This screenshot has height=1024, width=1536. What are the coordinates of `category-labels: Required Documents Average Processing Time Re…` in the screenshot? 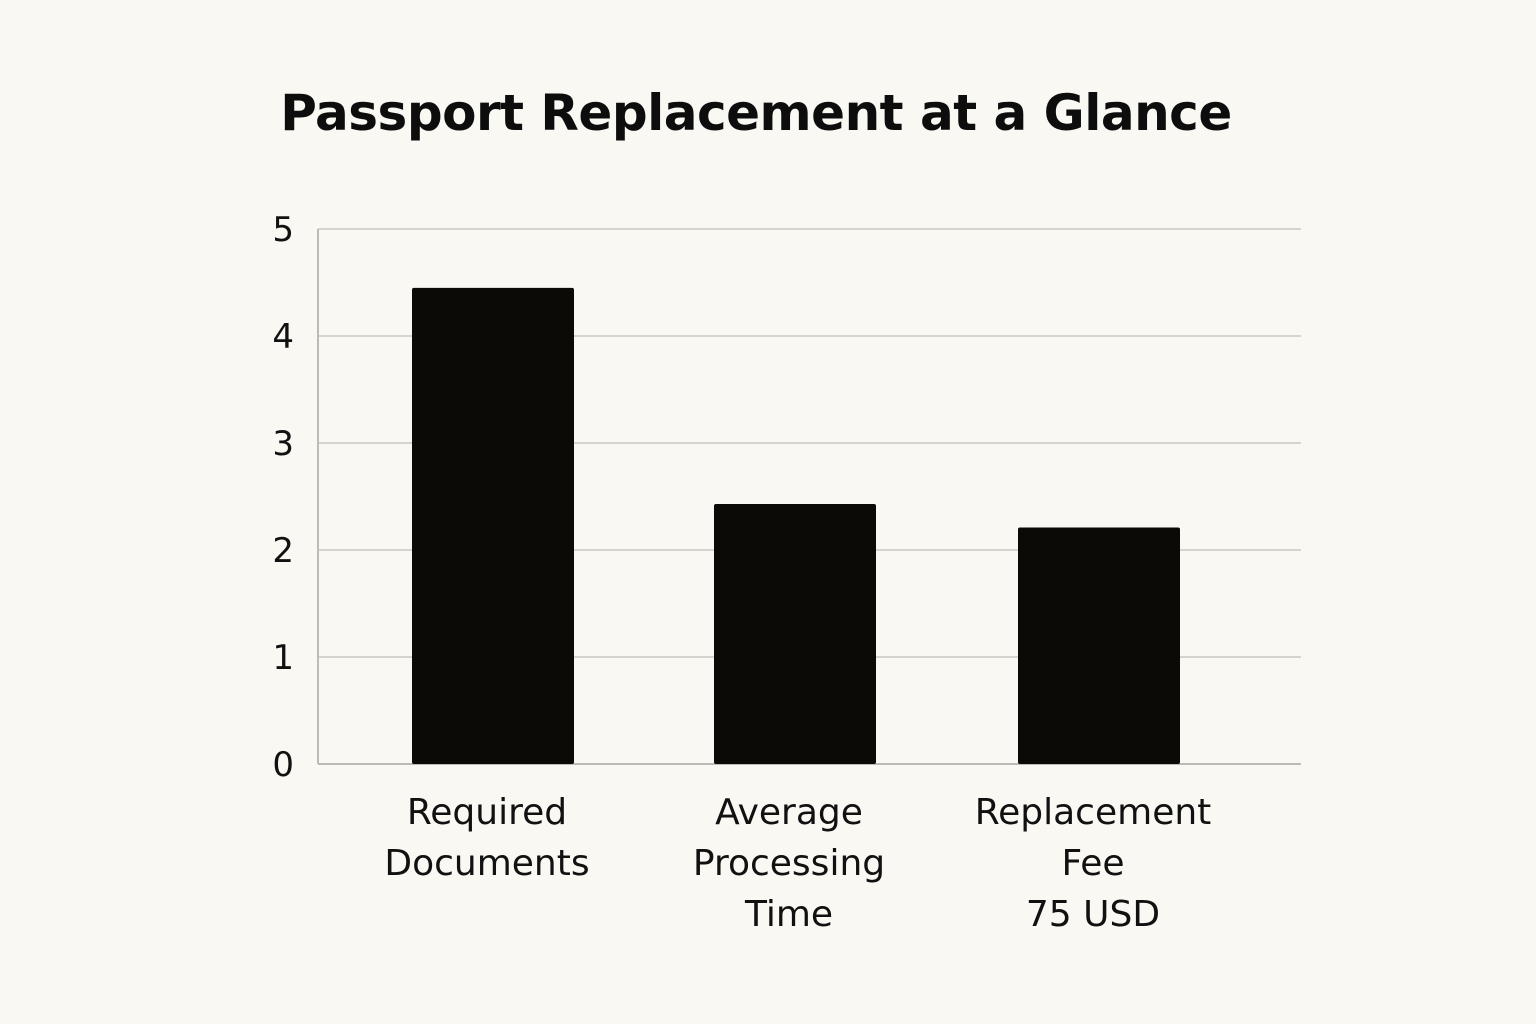 It's located at (797, 863).